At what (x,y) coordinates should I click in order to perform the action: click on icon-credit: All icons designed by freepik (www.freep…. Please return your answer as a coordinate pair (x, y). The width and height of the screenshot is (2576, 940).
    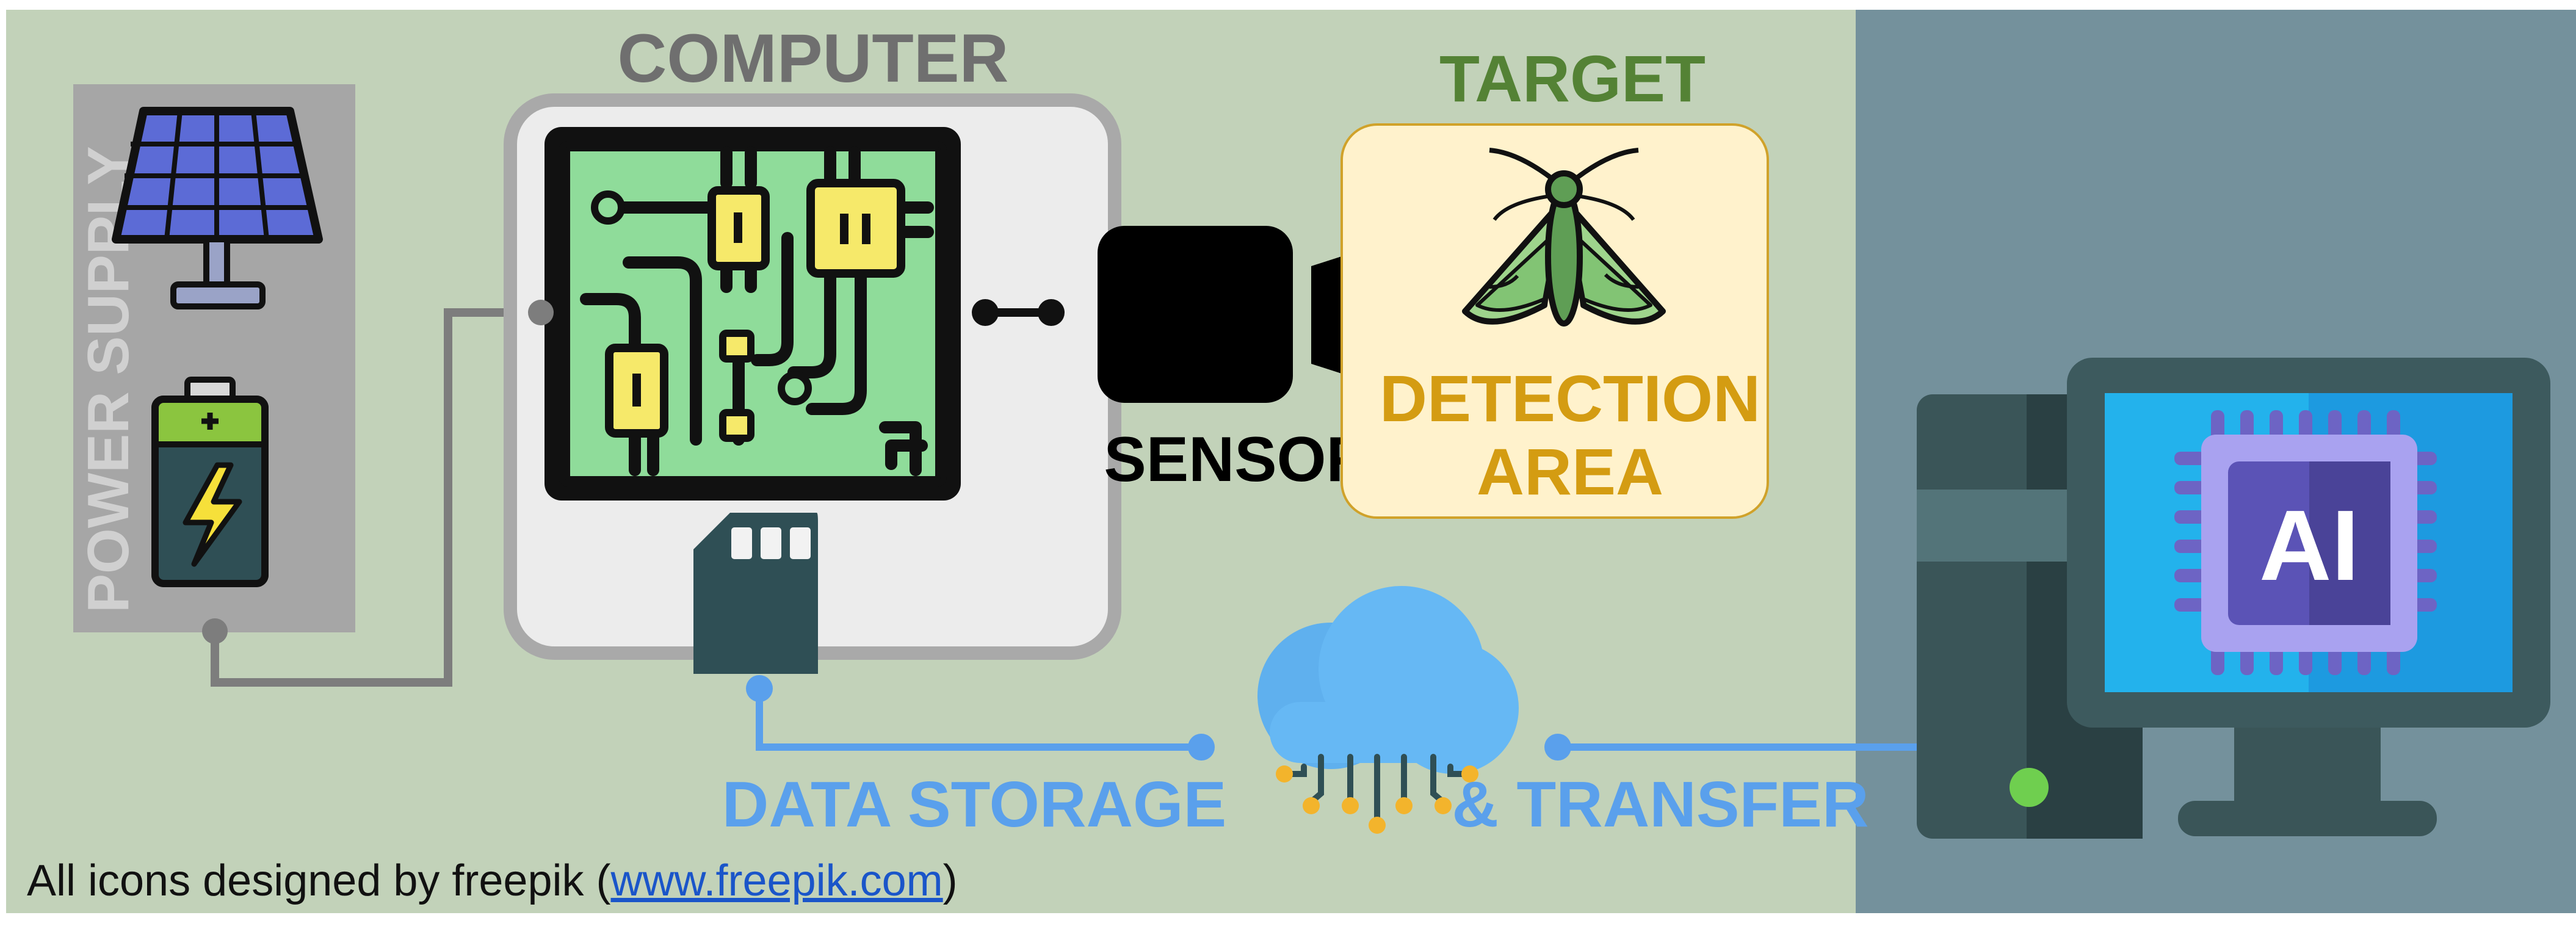
    Looking at the image, I should click on (492, 880).